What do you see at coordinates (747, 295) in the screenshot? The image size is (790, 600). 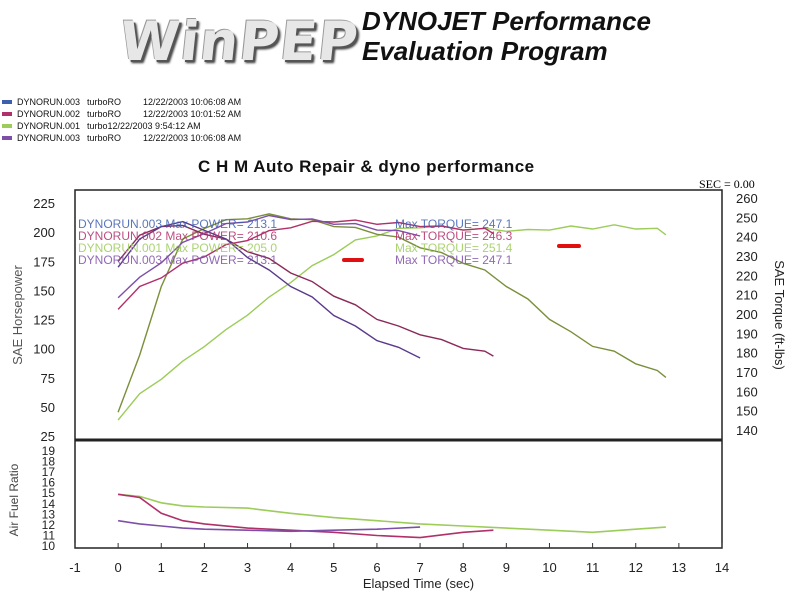 I see `torque-tick-label: 210` at bounding box center [747, 295].